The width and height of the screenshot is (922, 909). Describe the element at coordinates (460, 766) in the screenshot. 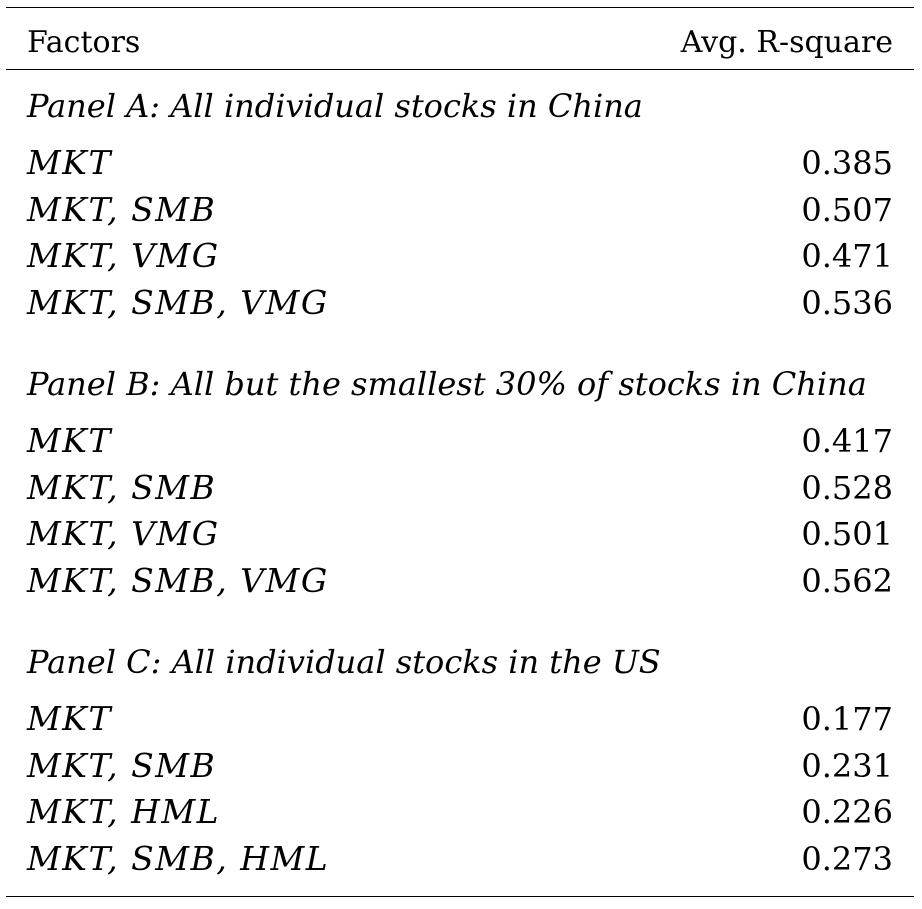

I see `table-row: MKT, SMB 0.231` at that location.